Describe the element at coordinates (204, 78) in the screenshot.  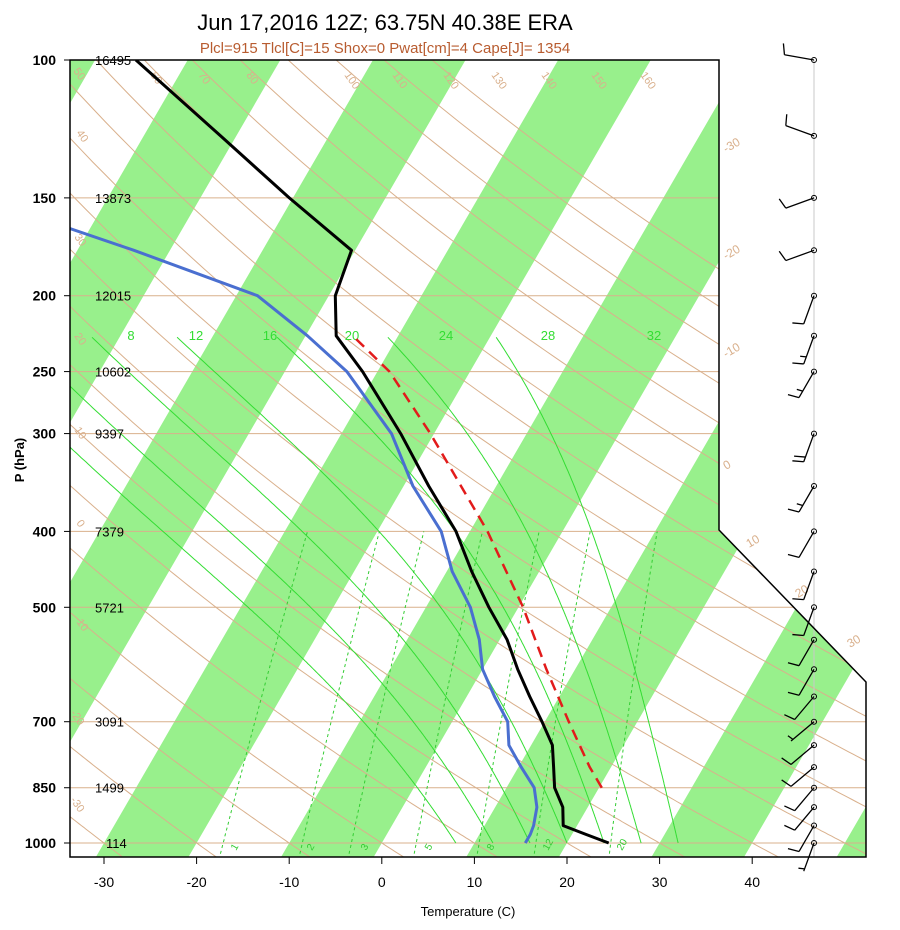
I see `dry-adiabat-label: 70` at that location.